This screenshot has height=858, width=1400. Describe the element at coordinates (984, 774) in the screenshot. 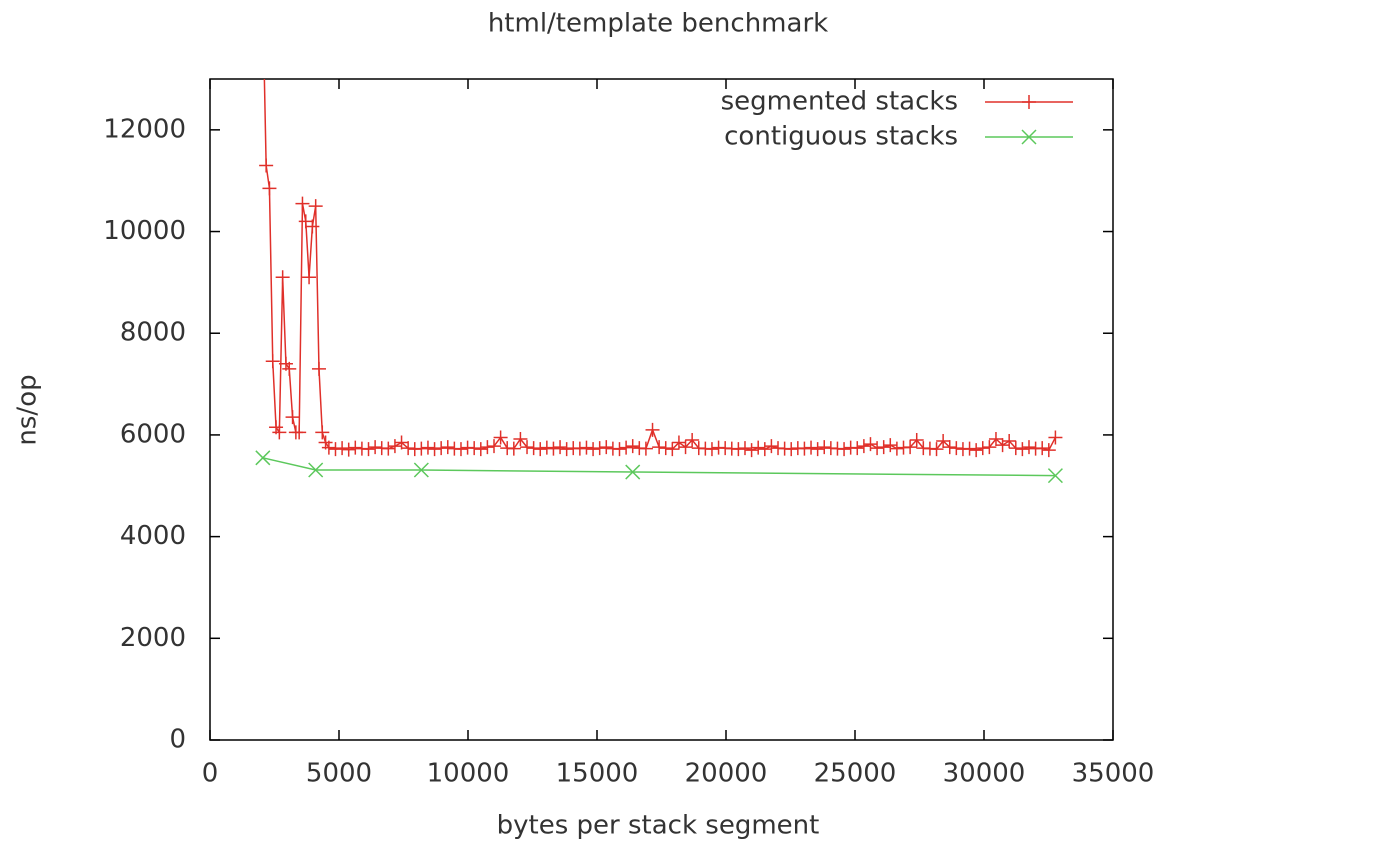

I see `x-tick-label: 30000` at that location.